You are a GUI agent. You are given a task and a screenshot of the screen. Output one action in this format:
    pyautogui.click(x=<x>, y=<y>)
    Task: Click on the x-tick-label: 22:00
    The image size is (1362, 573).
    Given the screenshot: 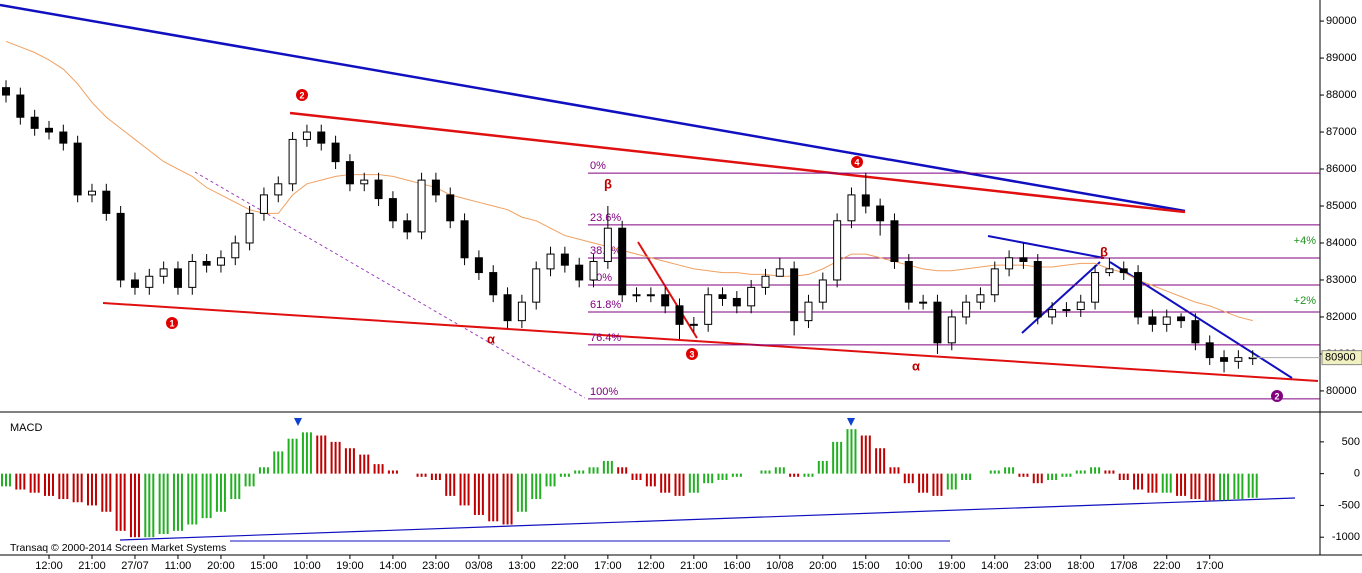 What is the action you would take?
    pyautogui.click(x=1167, y=566)
    